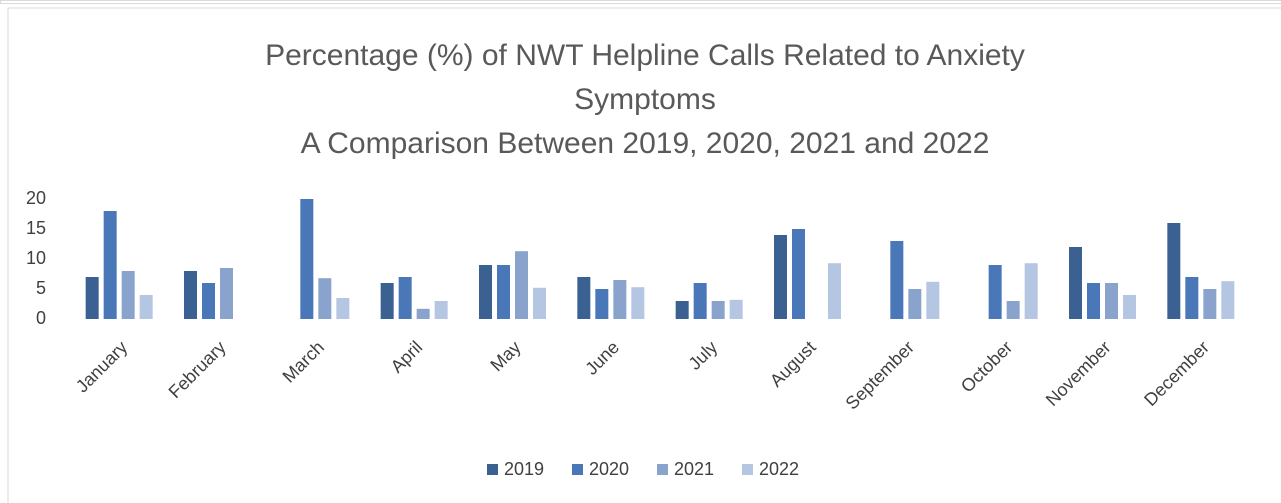  I want to click on y-tick-label: 5, so click(41, 288).